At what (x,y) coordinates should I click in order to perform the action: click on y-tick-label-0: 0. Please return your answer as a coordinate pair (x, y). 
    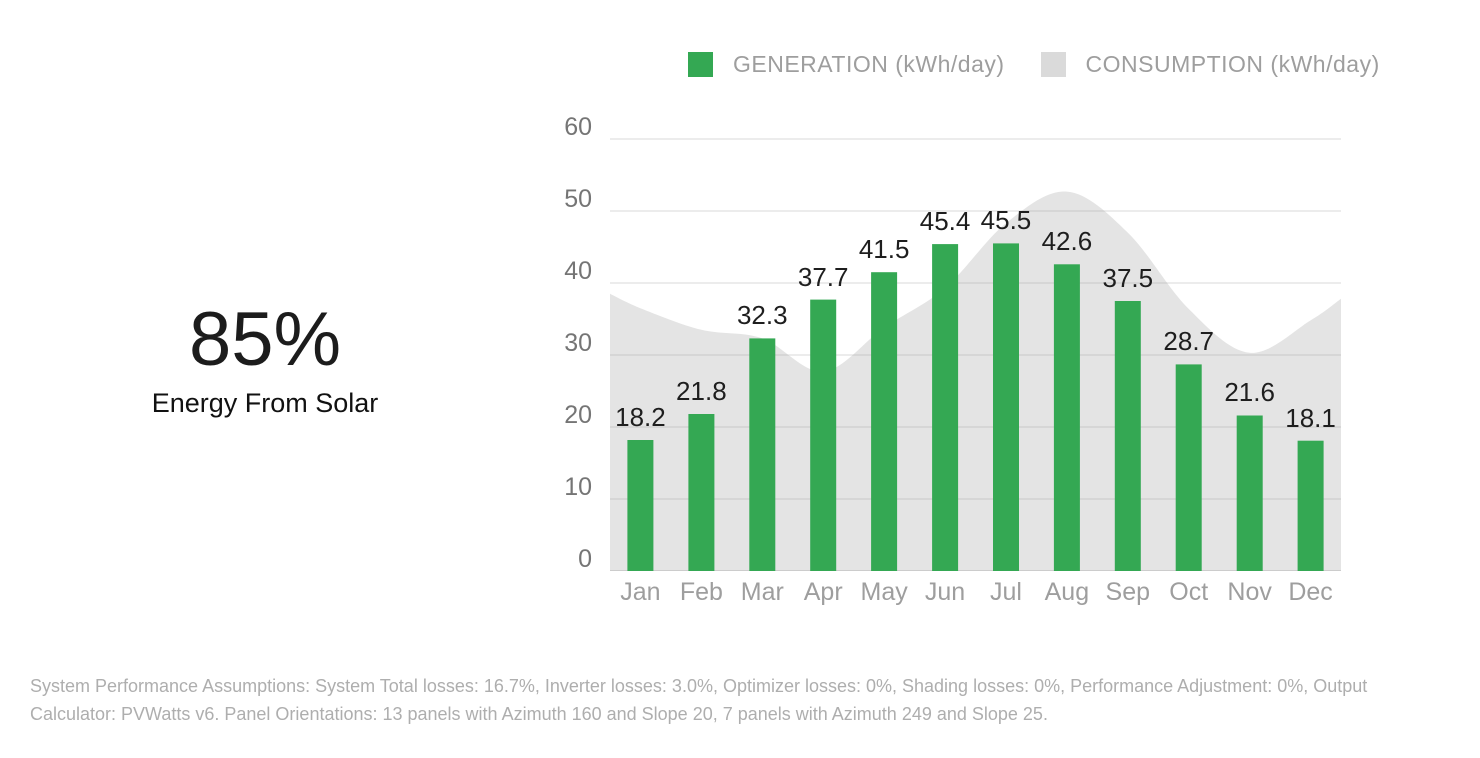
    Looking at the image, I should click on (585, 559).